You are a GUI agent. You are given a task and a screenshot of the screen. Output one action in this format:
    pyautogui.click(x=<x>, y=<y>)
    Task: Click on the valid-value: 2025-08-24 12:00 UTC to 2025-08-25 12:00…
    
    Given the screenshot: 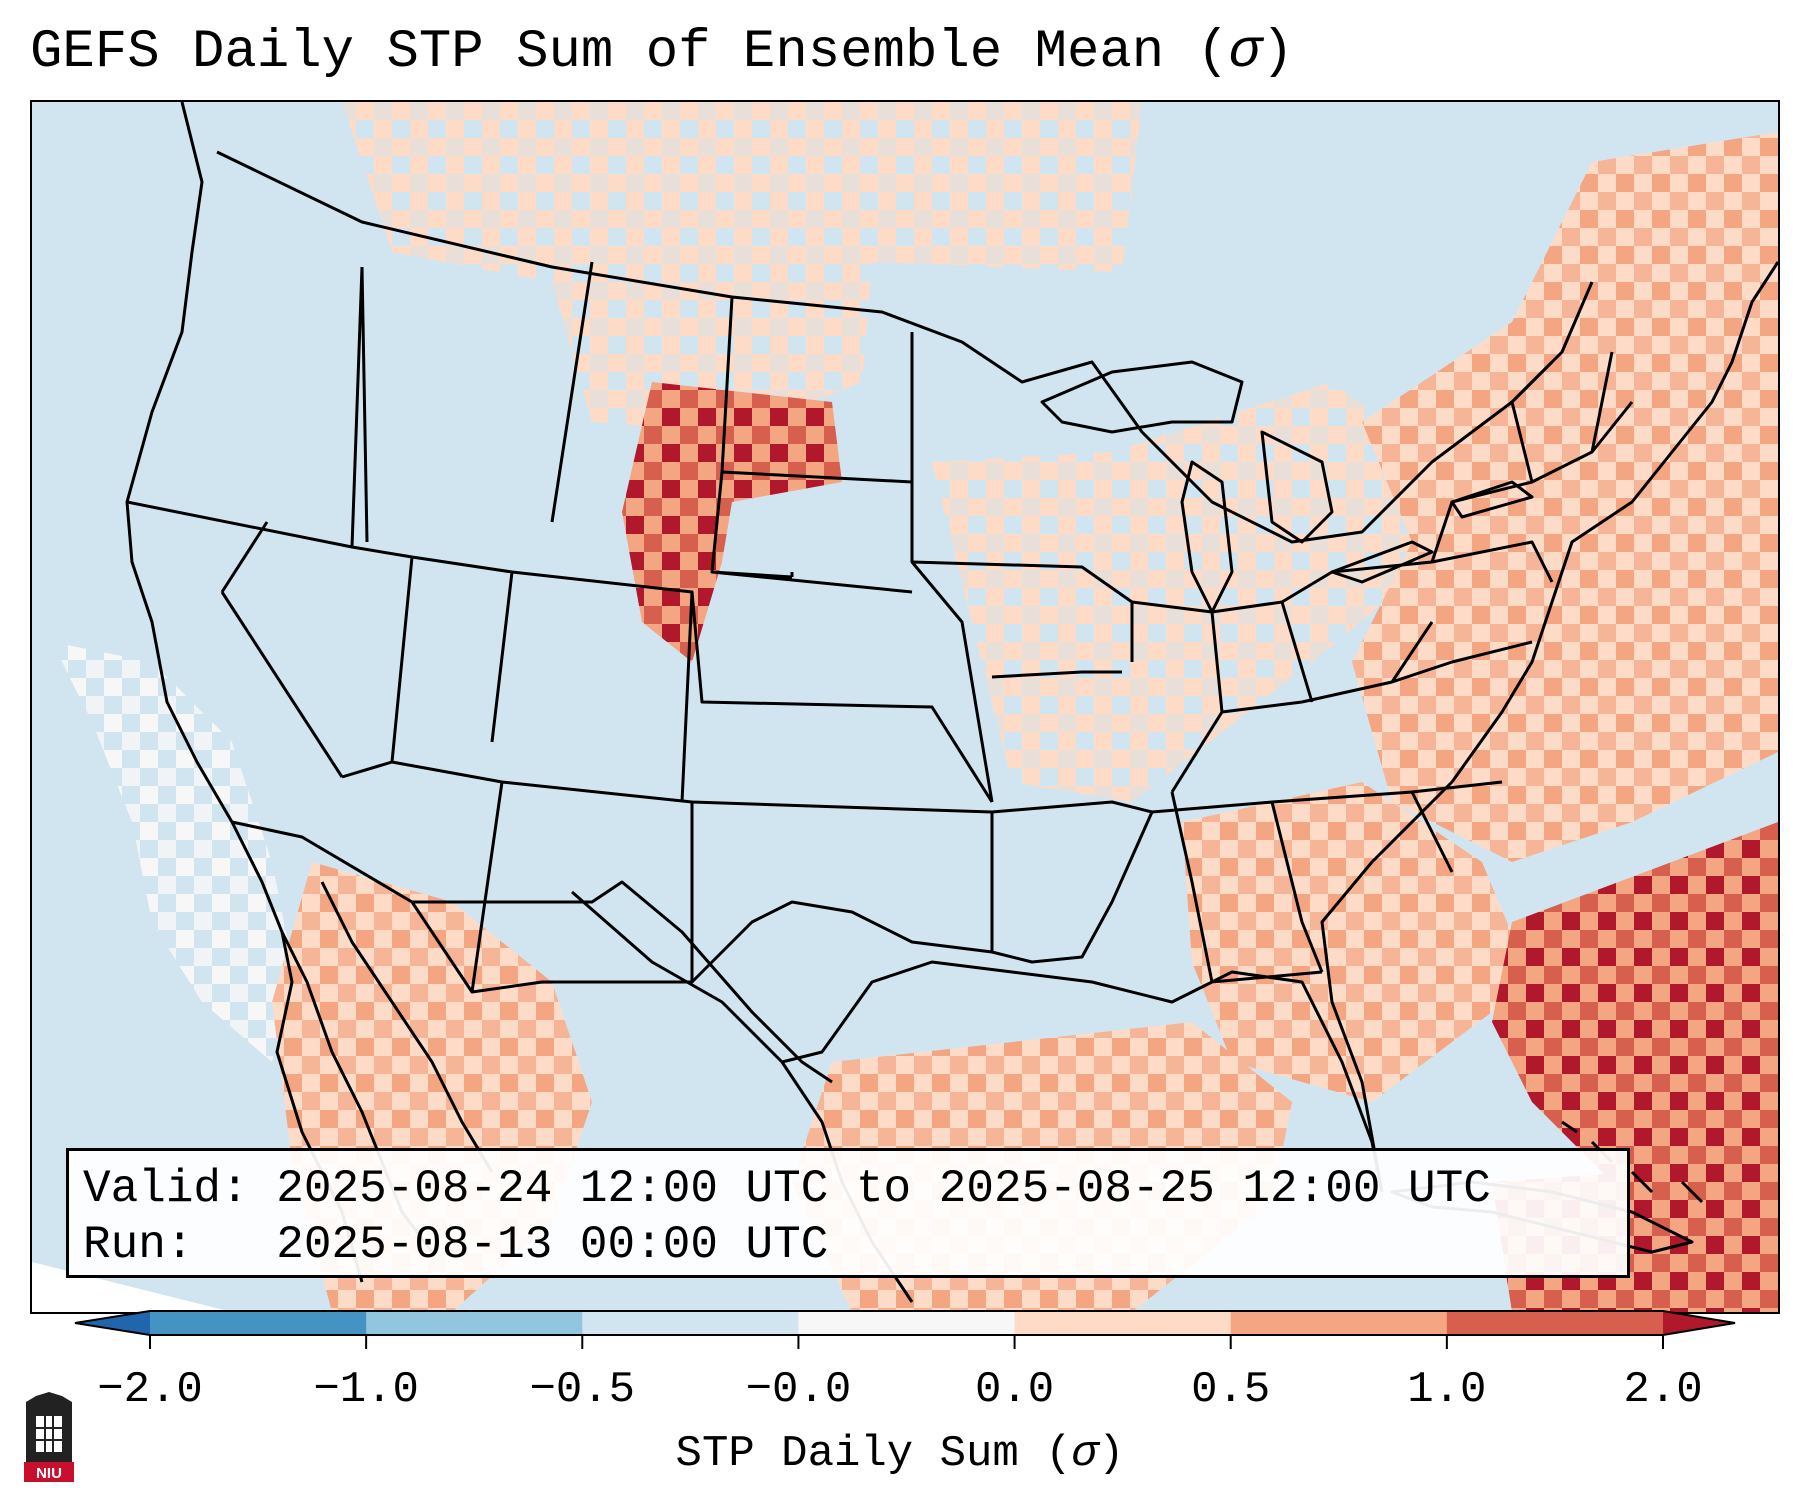 What is the action you would take?
    pyautogui.click(x=883, y=1189)
    